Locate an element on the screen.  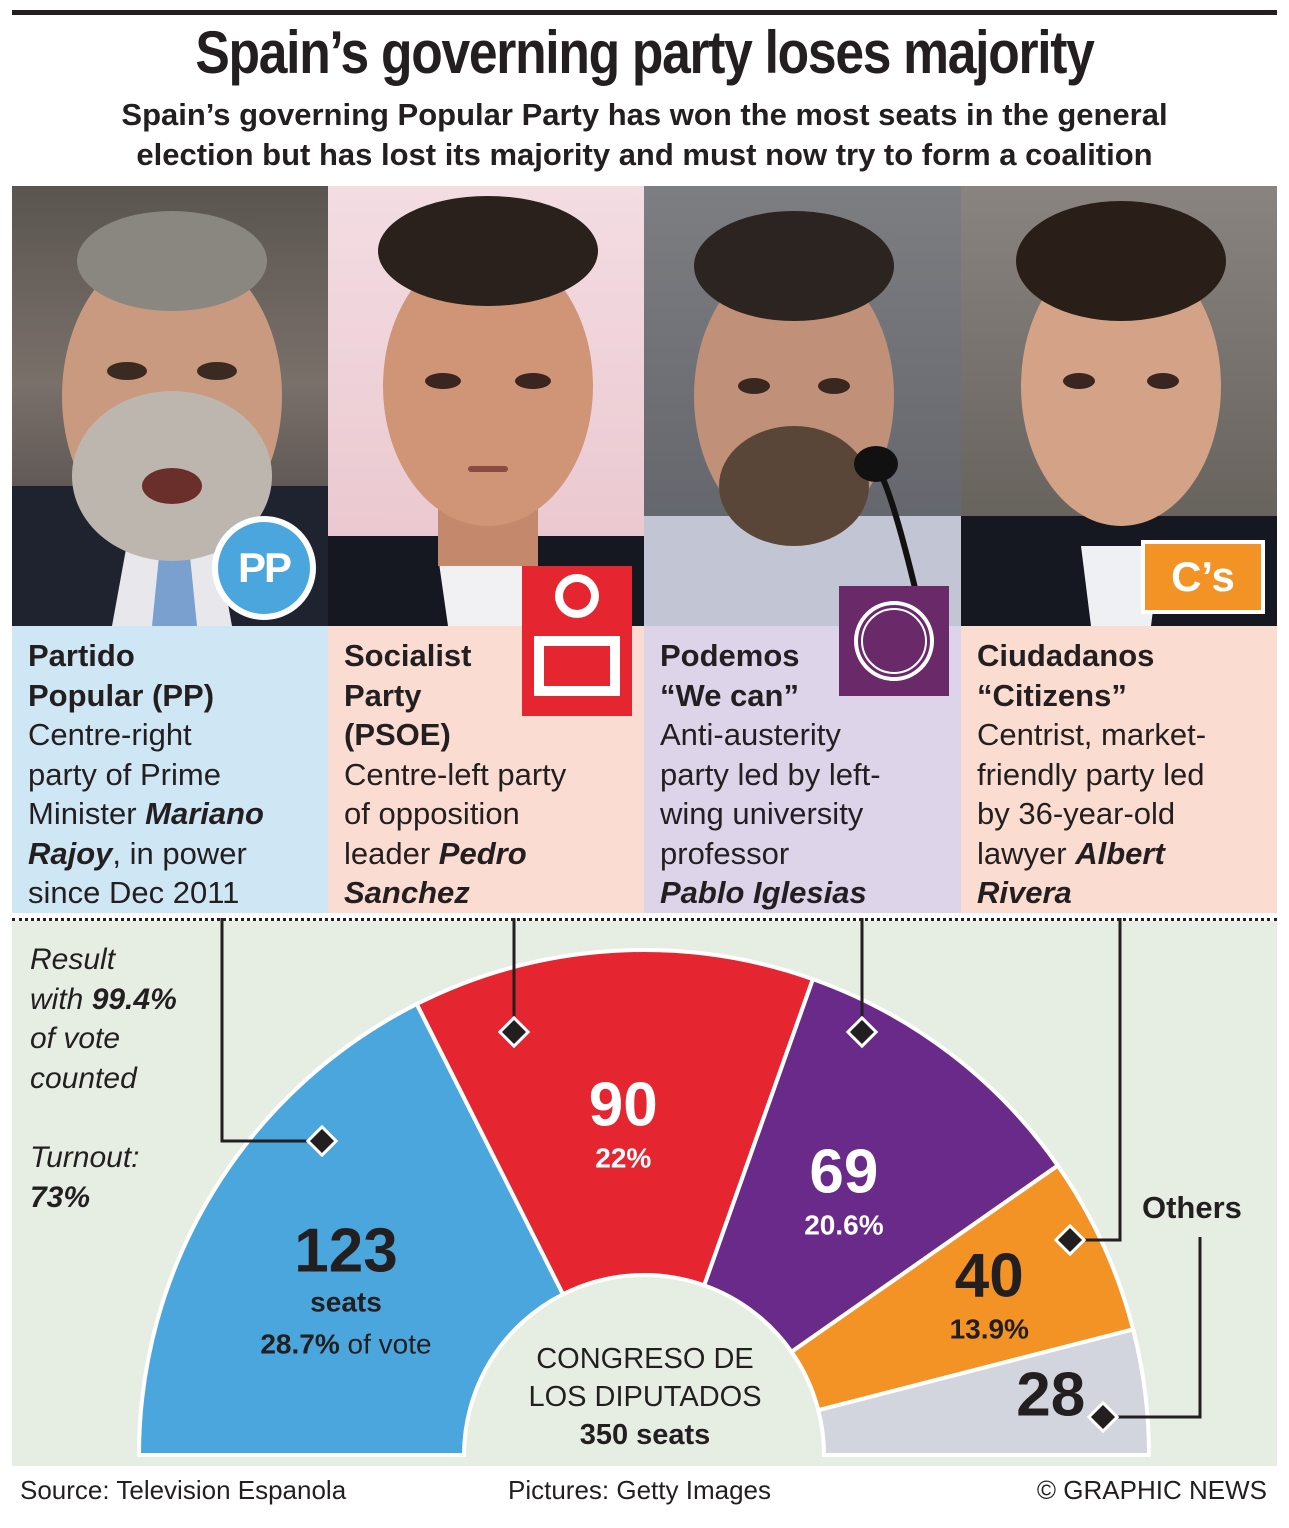
podemos-logo-icon is located at coordinates (894, 641).